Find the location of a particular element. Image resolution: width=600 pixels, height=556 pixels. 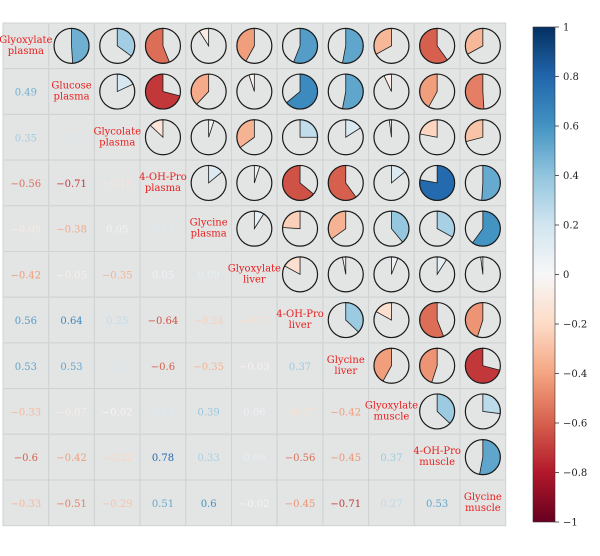

correlation-value: −0.03 is located at coordinates (254, 367).